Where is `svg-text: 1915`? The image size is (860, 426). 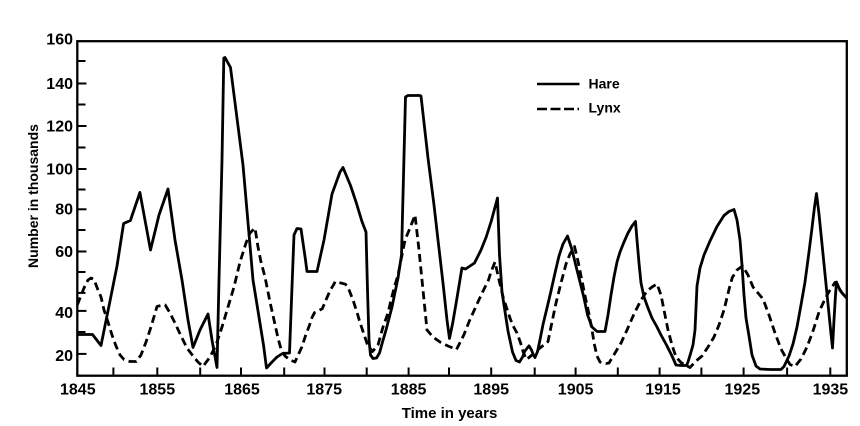 svg-text: 1915 is located at coordinates (663, 390).